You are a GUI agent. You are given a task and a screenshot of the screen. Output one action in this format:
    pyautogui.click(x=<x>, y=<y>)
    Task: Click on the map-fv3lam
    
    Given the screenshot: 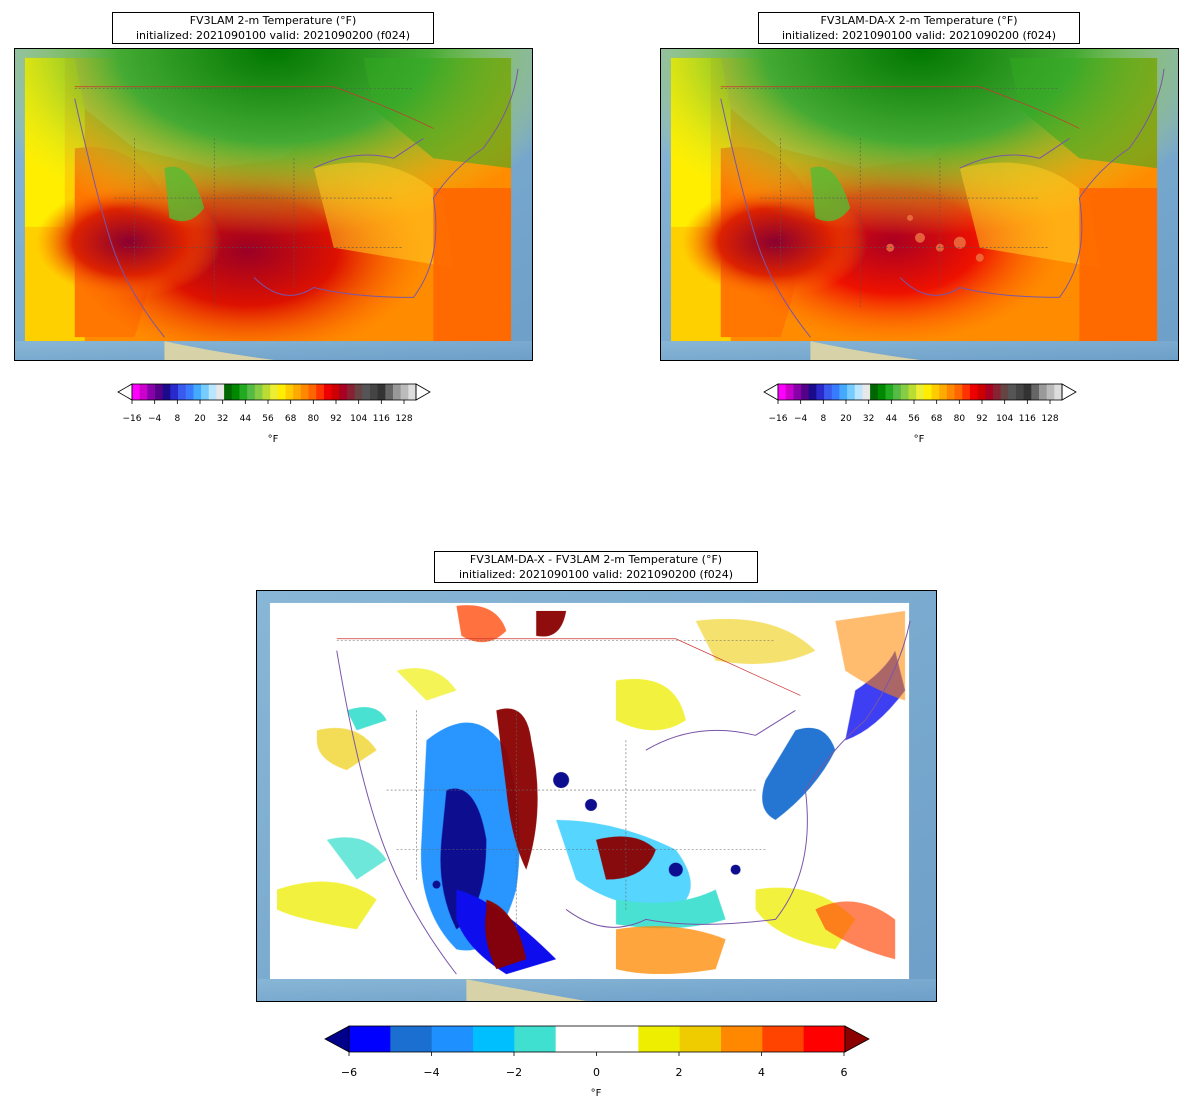 What is the action you would take?
    pyautogui.click(x=273, y=204)
    